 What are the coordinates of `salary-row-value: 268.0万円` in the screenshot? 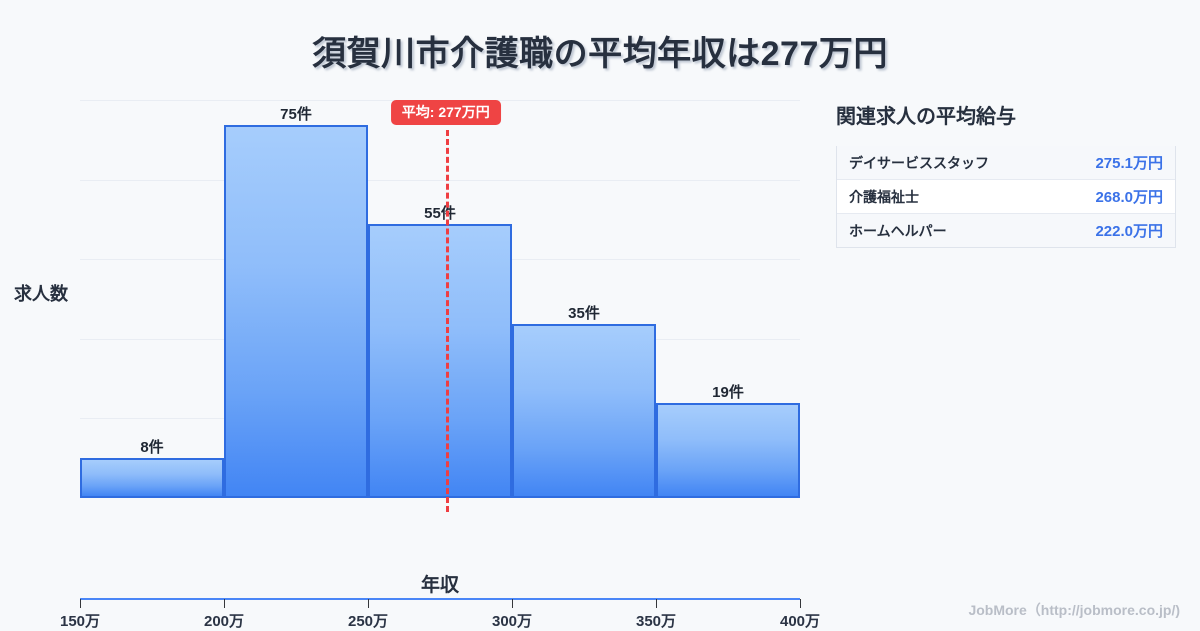 It's located at (1129, 197).